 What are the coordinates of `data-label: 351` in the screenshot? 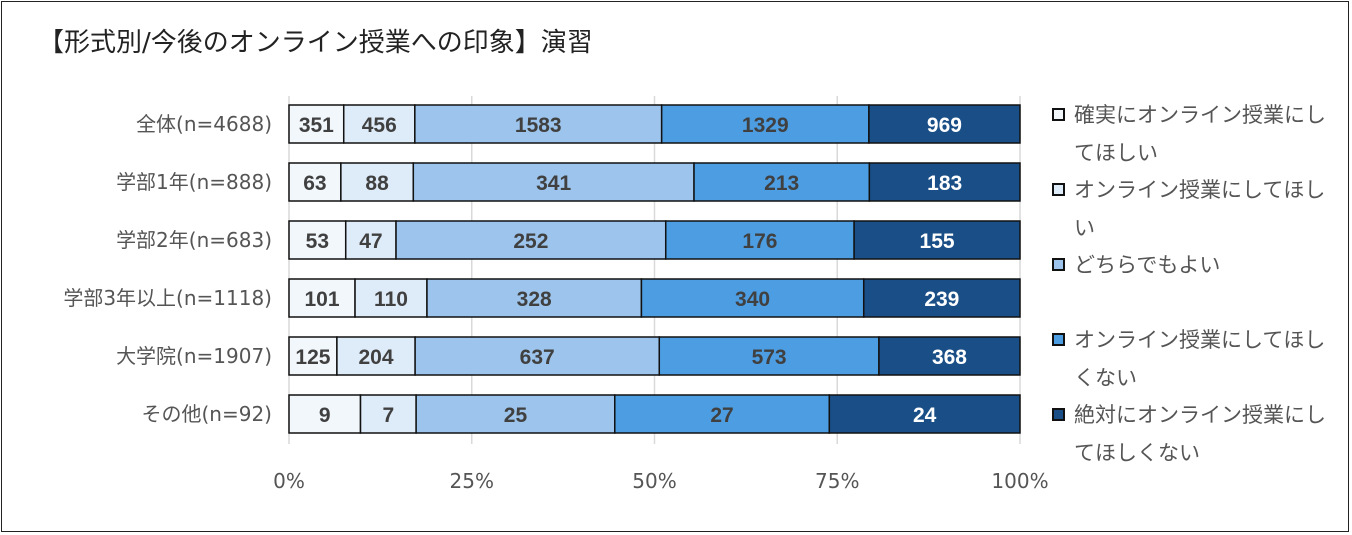 It's located at (316, 125).